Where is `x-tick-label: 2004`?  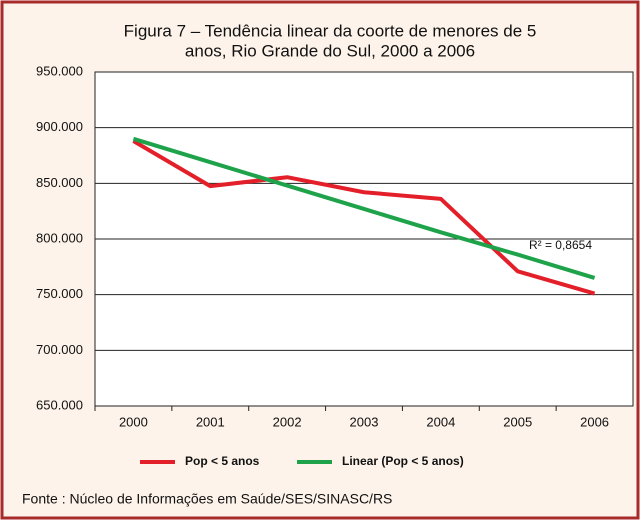 x-tick-label: 2004 is located at coordinates (440, 421).